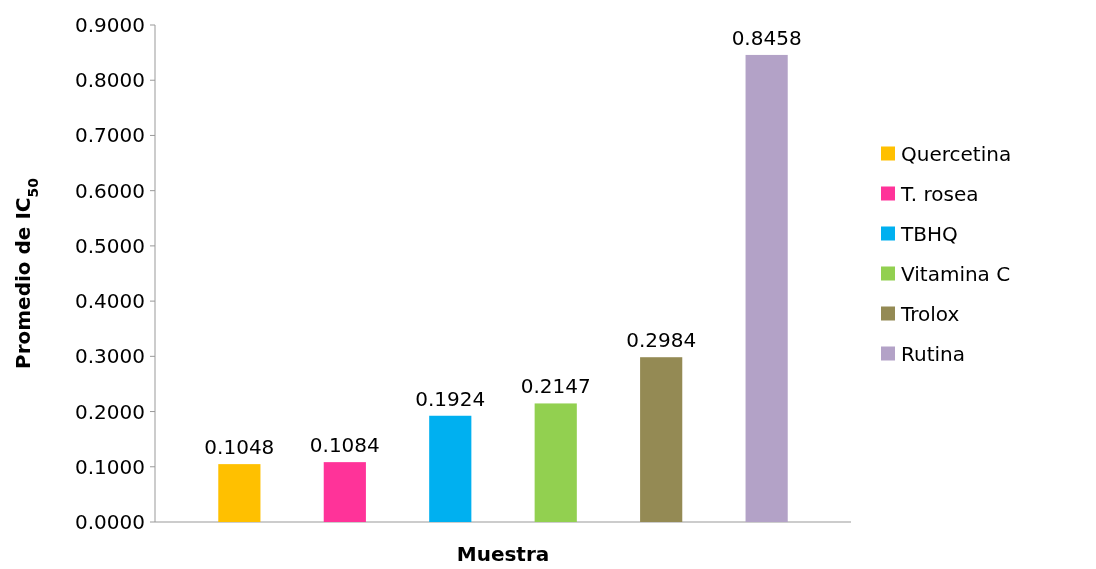  Describe the element at coordinates (110, 245) in the screenshot. I see `y-tick-label: 0.5000` at that location.